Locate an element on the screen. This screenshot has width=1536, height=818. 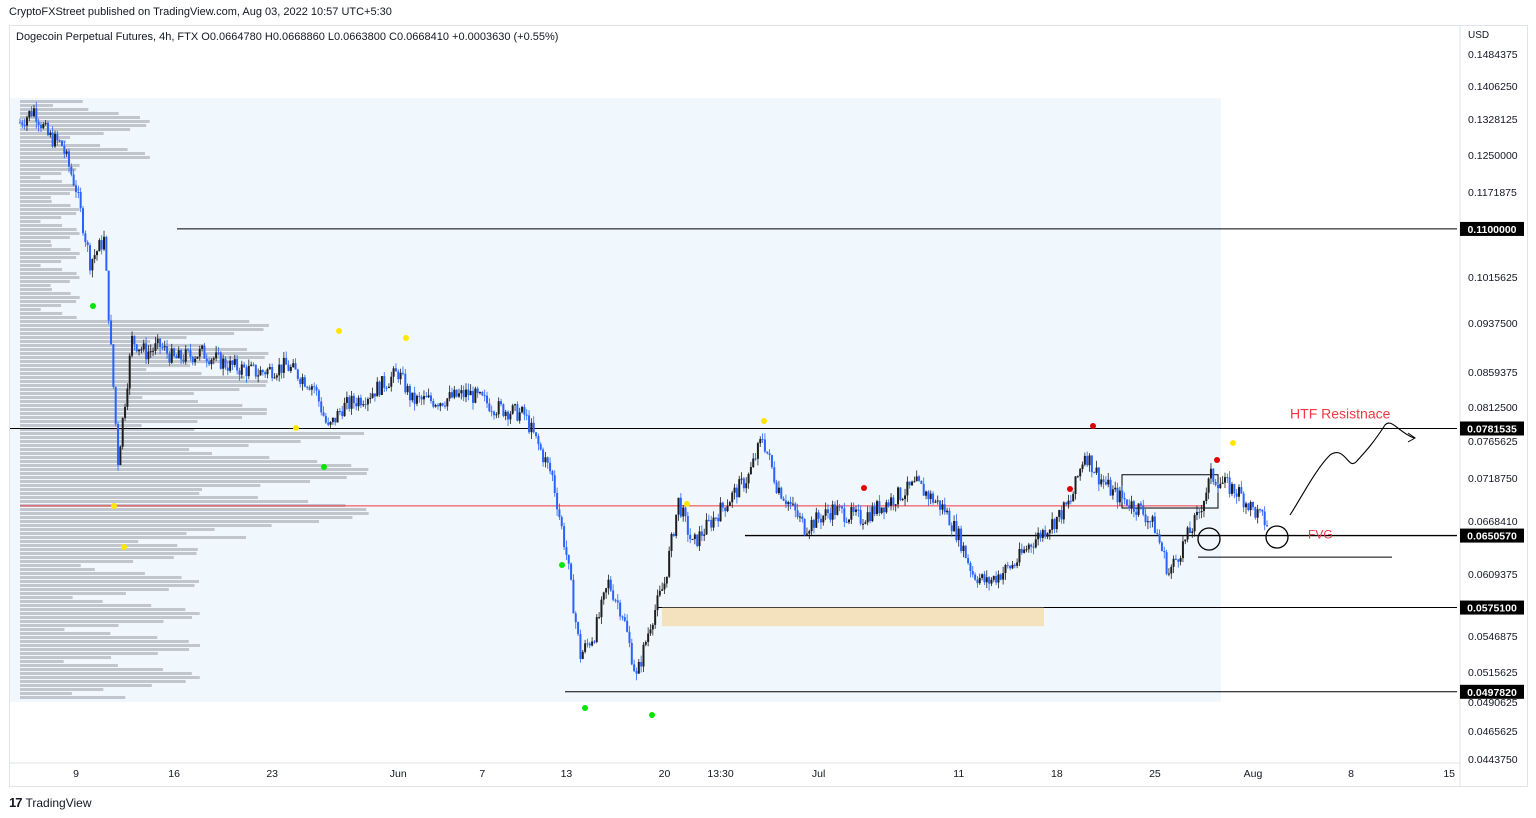
price-tick: 0.0515625 is located at coordinates (1493, 673).